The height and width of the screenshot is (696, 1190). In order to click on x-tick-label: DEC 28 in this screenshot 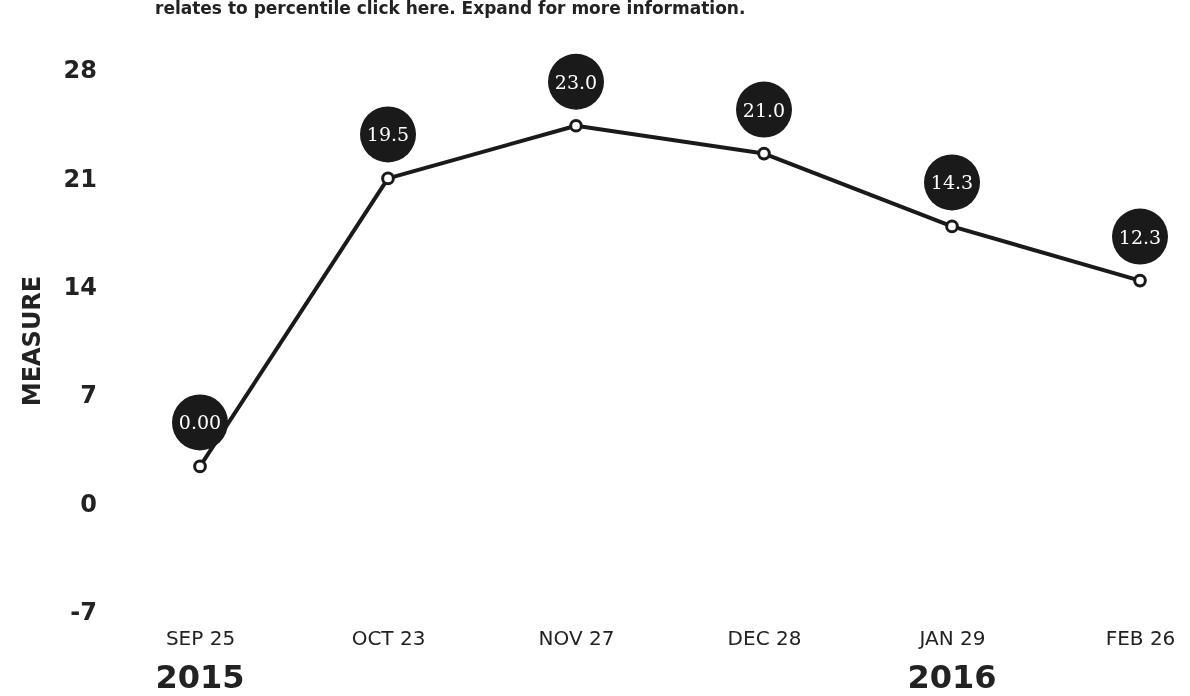, I will do `click(764, 638)`.